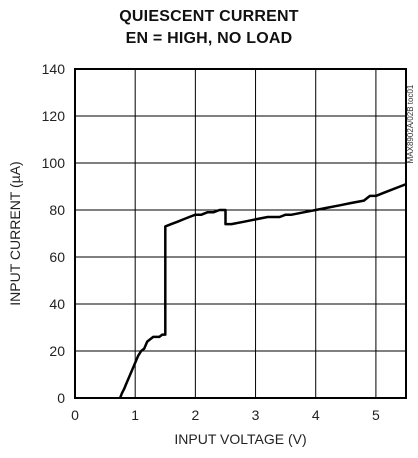  What do you see at coordinates (57, 210) in the screenshot?
I see `y-tick-label: 80` at bounding box center [57, 210].